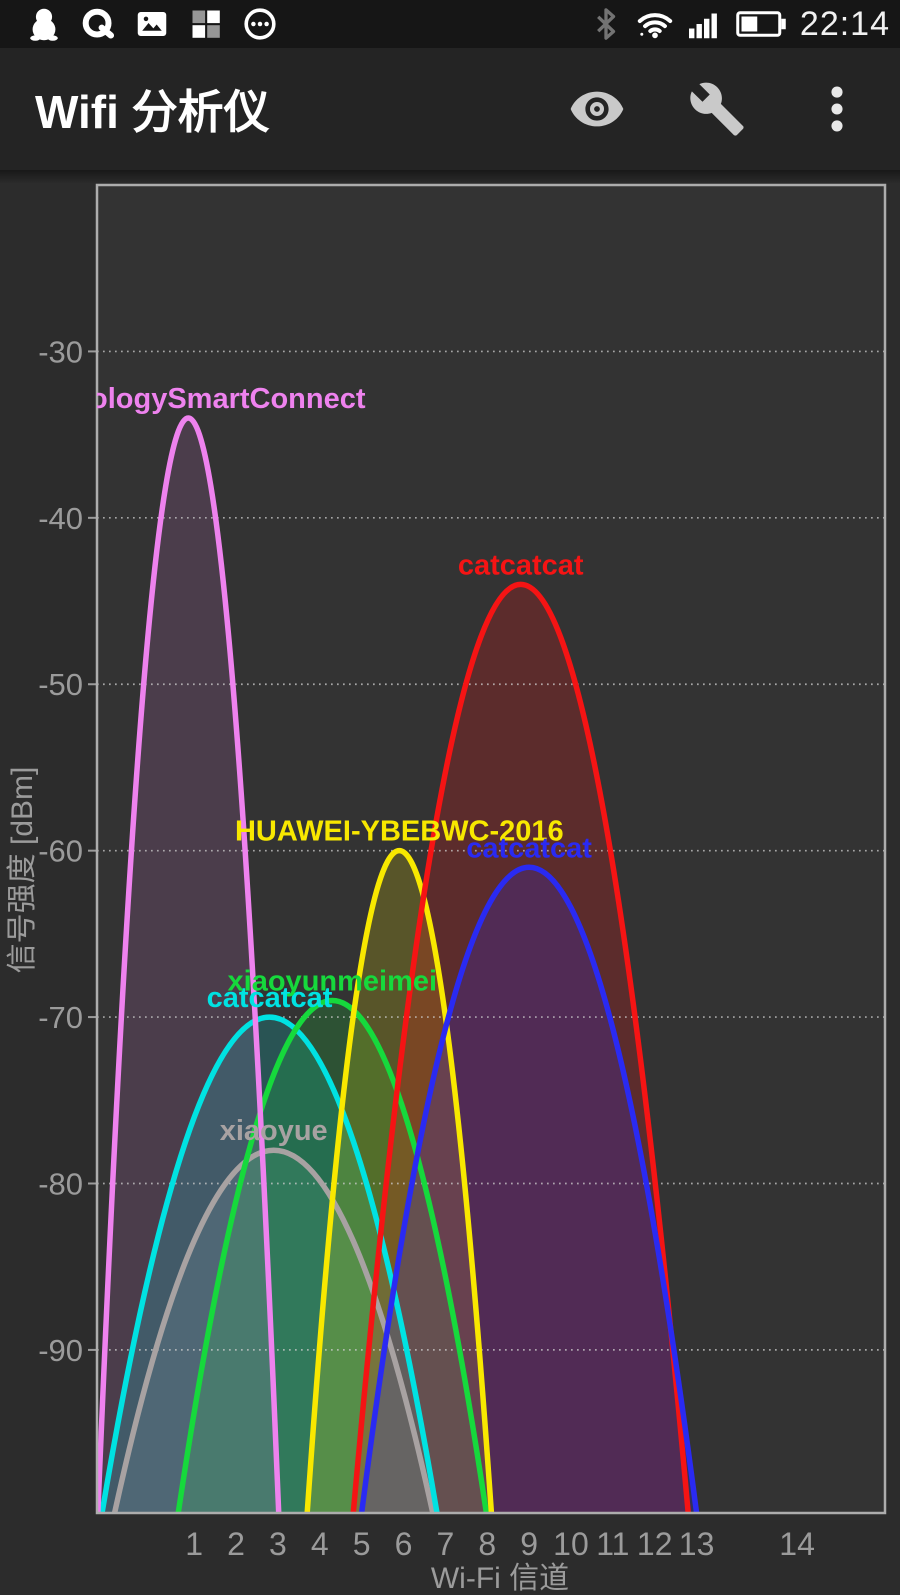 The image size is (900, 1595). What do you see at coordinates (236, 1544) in the screenshot?
I see `x-tick-label: 2` at bounding box center [236, 1544].